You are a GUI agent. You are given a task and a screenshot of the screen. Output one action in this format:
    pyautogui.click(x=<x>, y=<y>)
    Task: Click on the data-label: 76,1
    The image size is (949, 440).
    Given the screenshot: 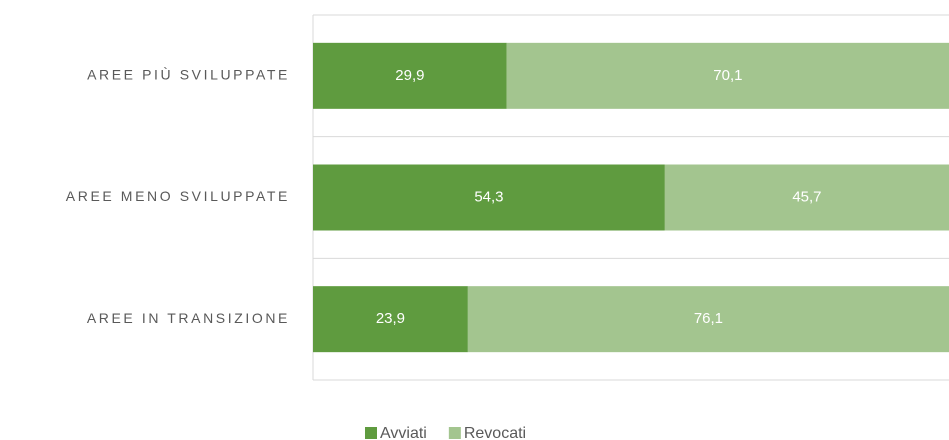 What is the action you would take?
    pyautogui.click(x=708, y=318)
    